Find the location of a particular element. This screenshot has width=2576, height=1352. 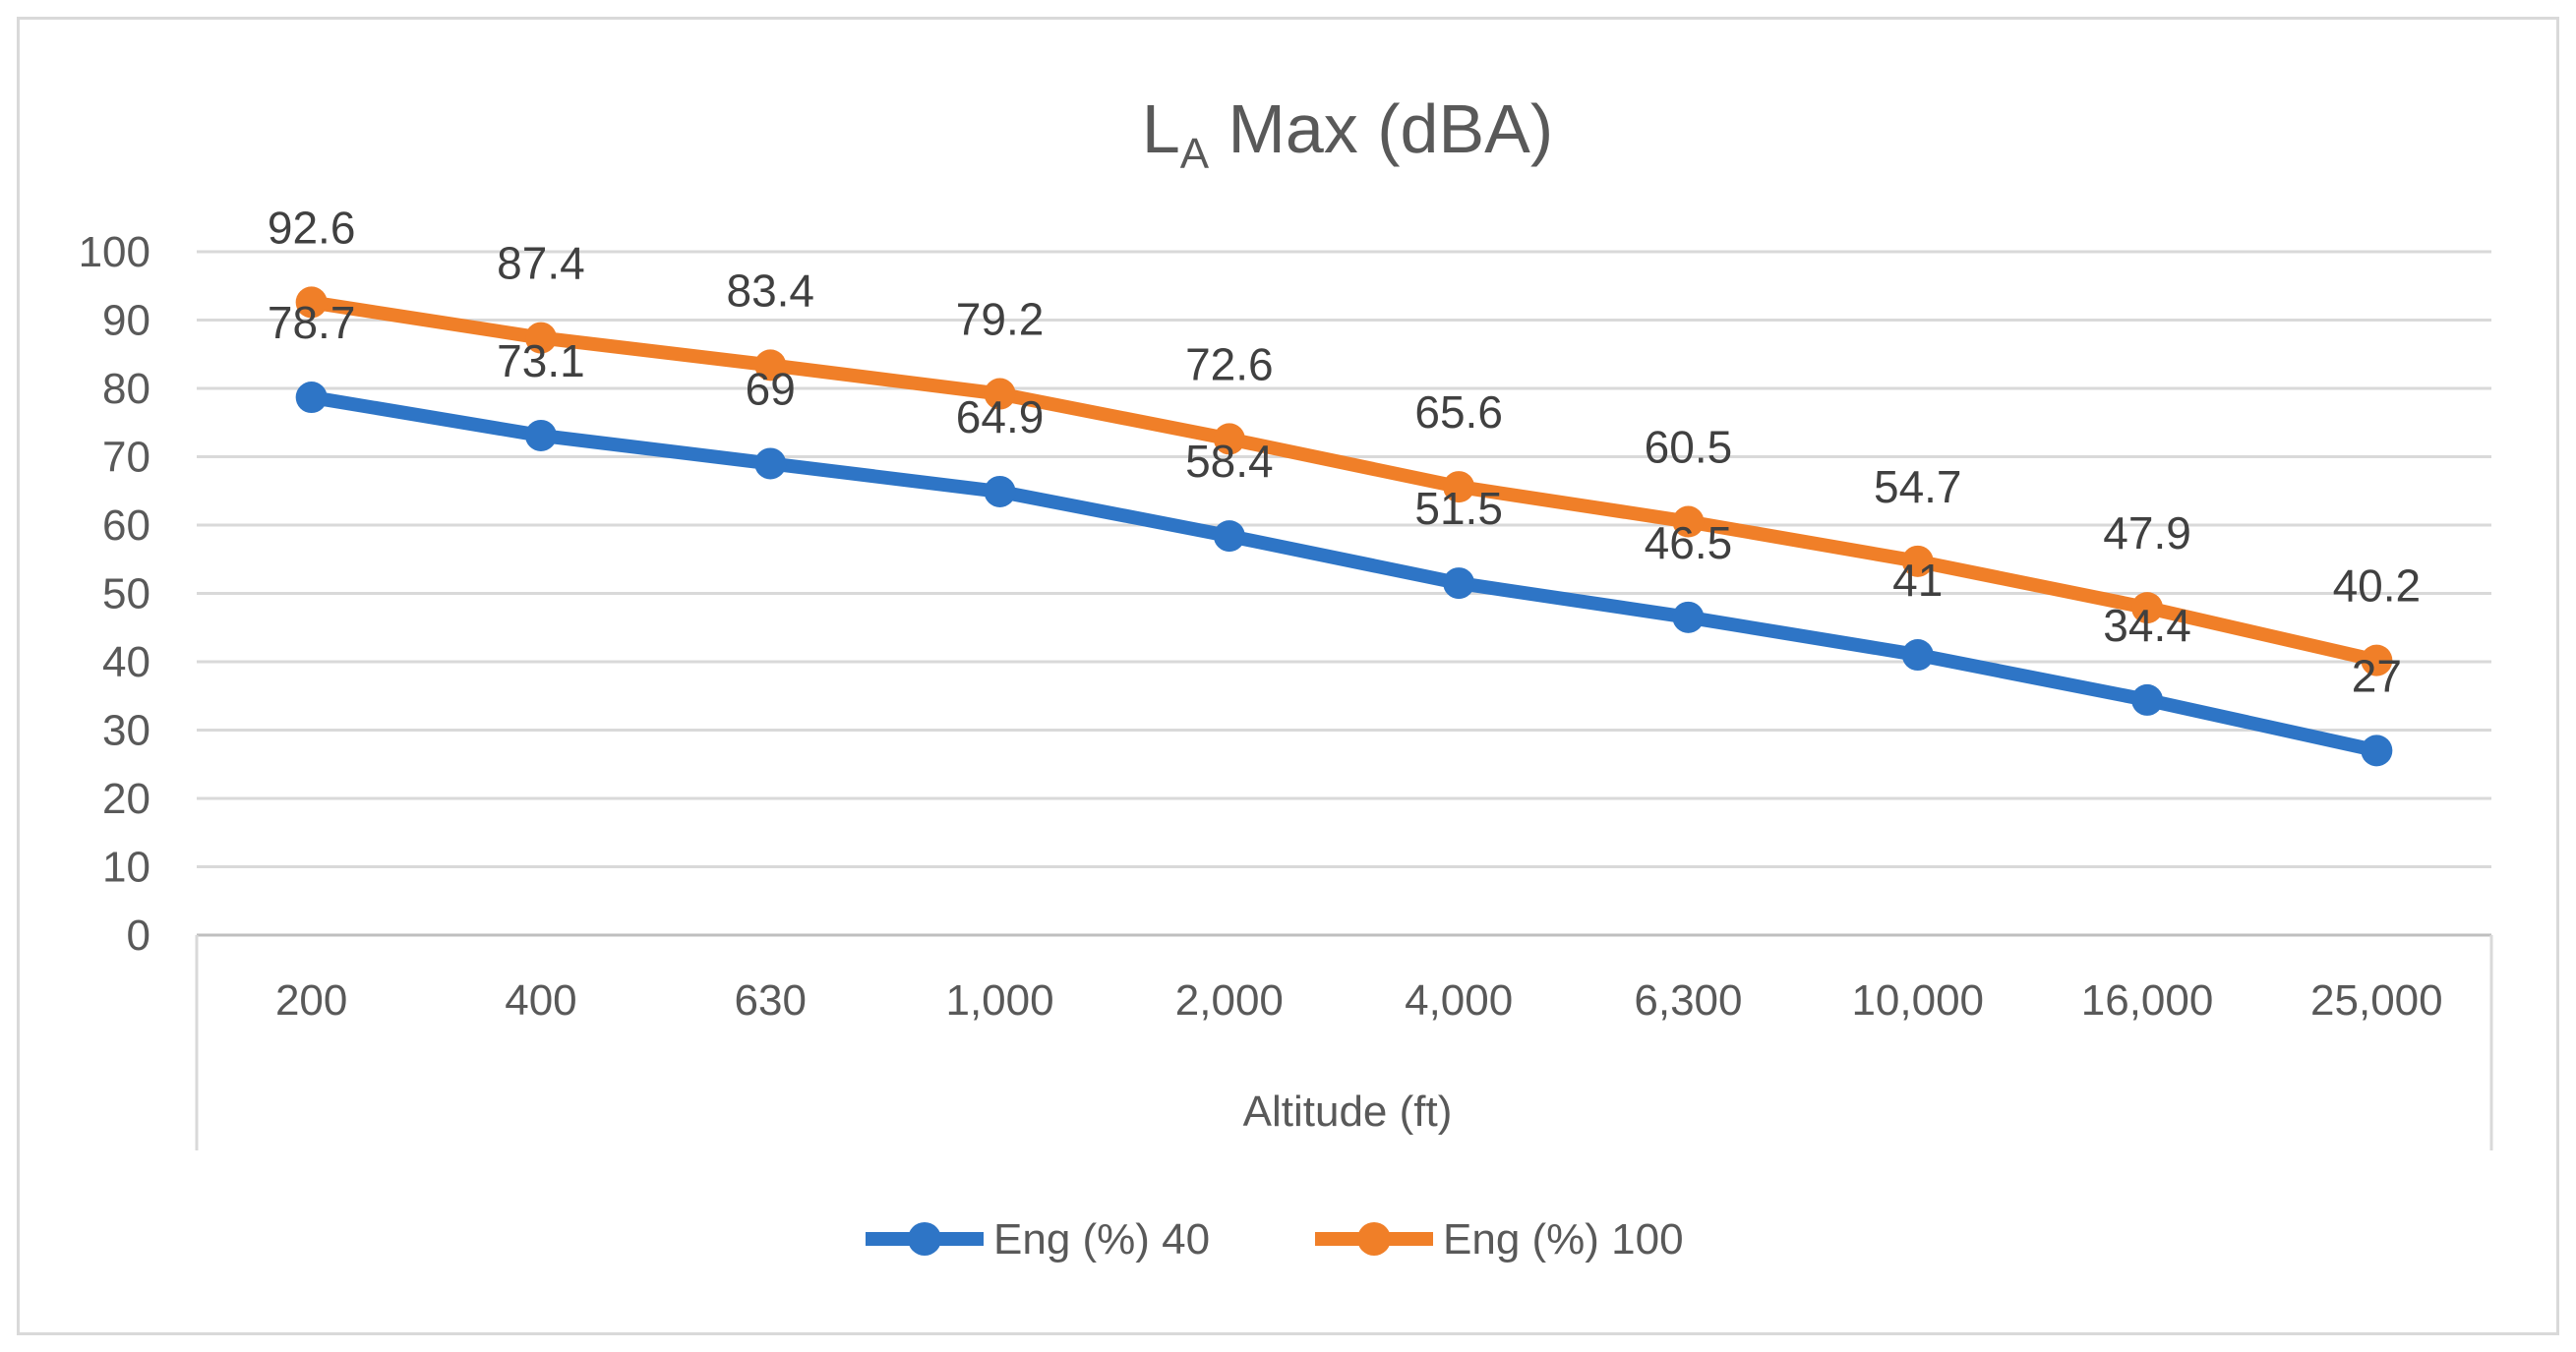

y-tick-label: 80 is located at coordinates (126, 389).